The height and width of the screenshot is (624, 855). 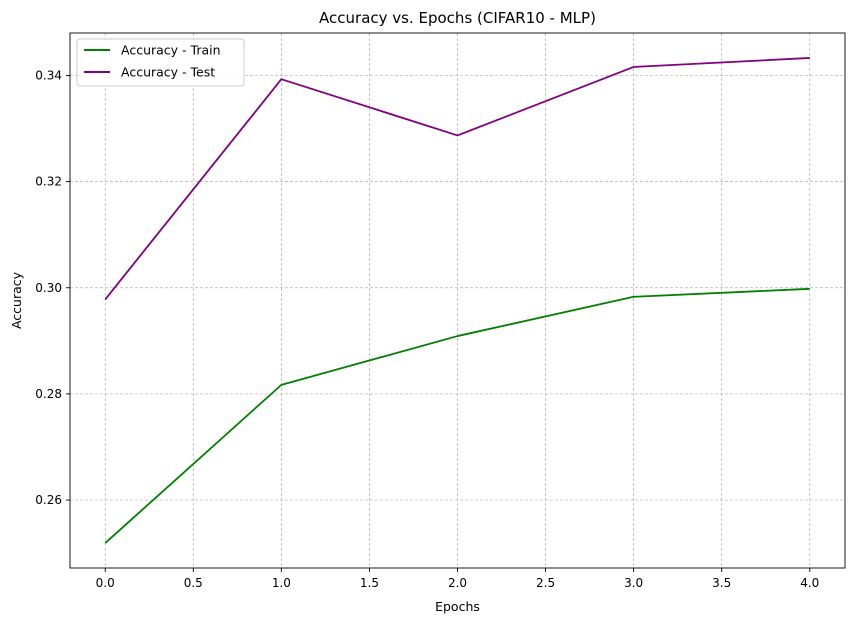 What do you see at coordinates (16, 300) in the screenshot?
I see `y-axis-label: Accuracy` at bounding box center [16, 300].